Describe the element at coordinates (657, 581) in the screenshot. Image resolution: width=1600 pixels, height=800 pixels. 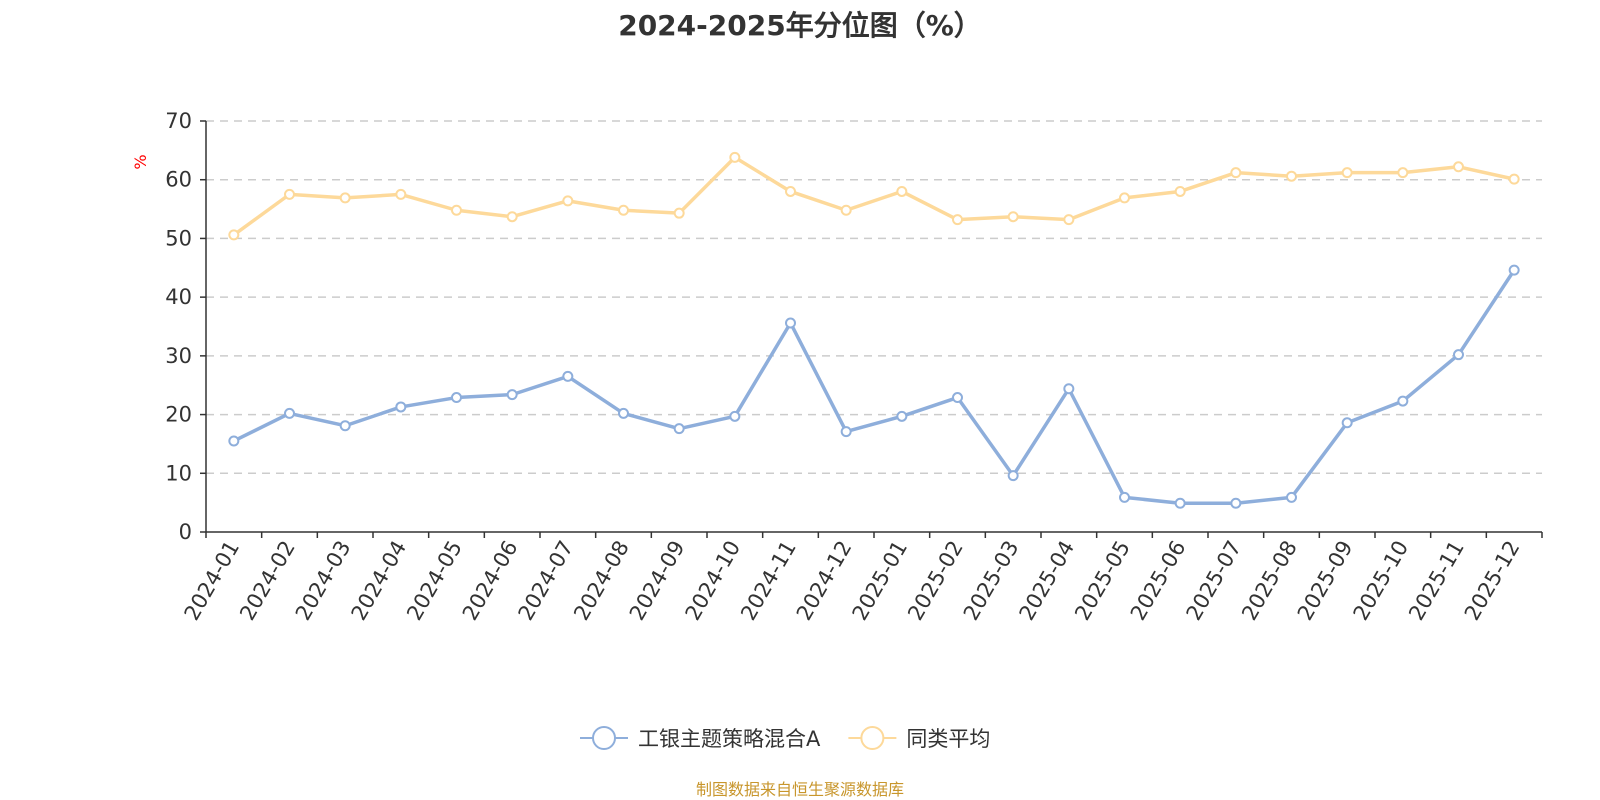
I see `x-tick-label: 2024-09` at that location.